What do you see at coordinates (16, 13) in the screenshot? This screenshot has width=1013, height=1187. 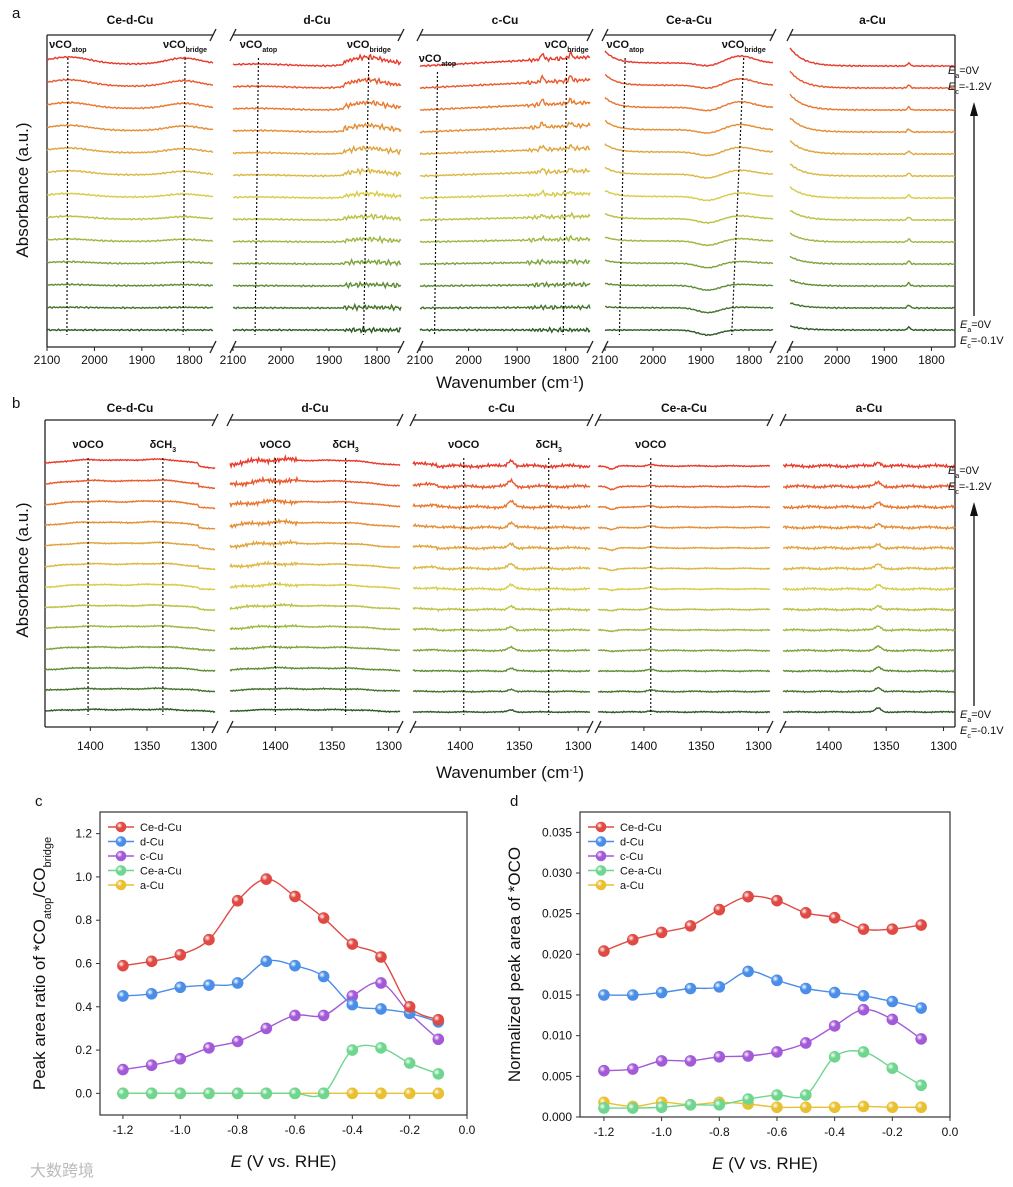 I see `panel-letter-a: a` at bounding box center [16, 13].